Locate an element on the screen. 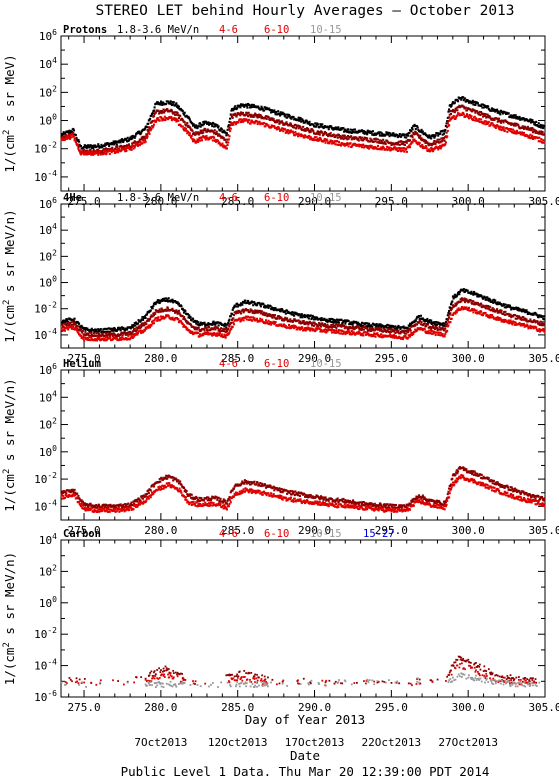 The width and height of the screenshot is (559, 777). legend-entry: 1.8-3.6 MeV/n is located at coordinates (158, 198).